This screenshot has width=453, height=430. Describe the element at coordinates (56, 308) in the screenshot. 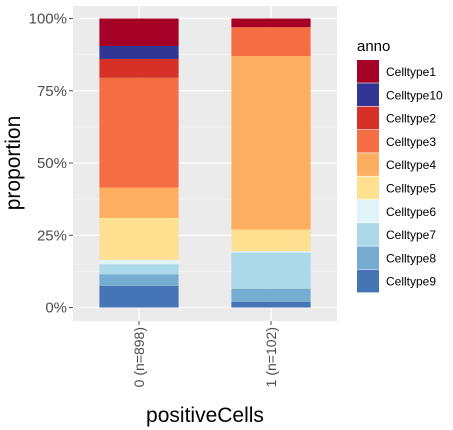

I see `y-tick-label: 0%` at that location.